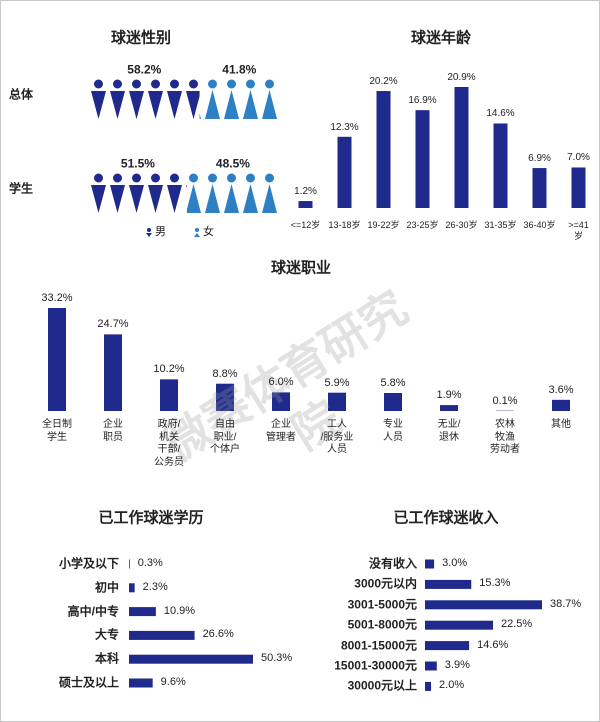 The image size is (600, 722). Describe the element at coordinates (173, 682) in the screenshot. I see `value-label: 9.6%` at that location.